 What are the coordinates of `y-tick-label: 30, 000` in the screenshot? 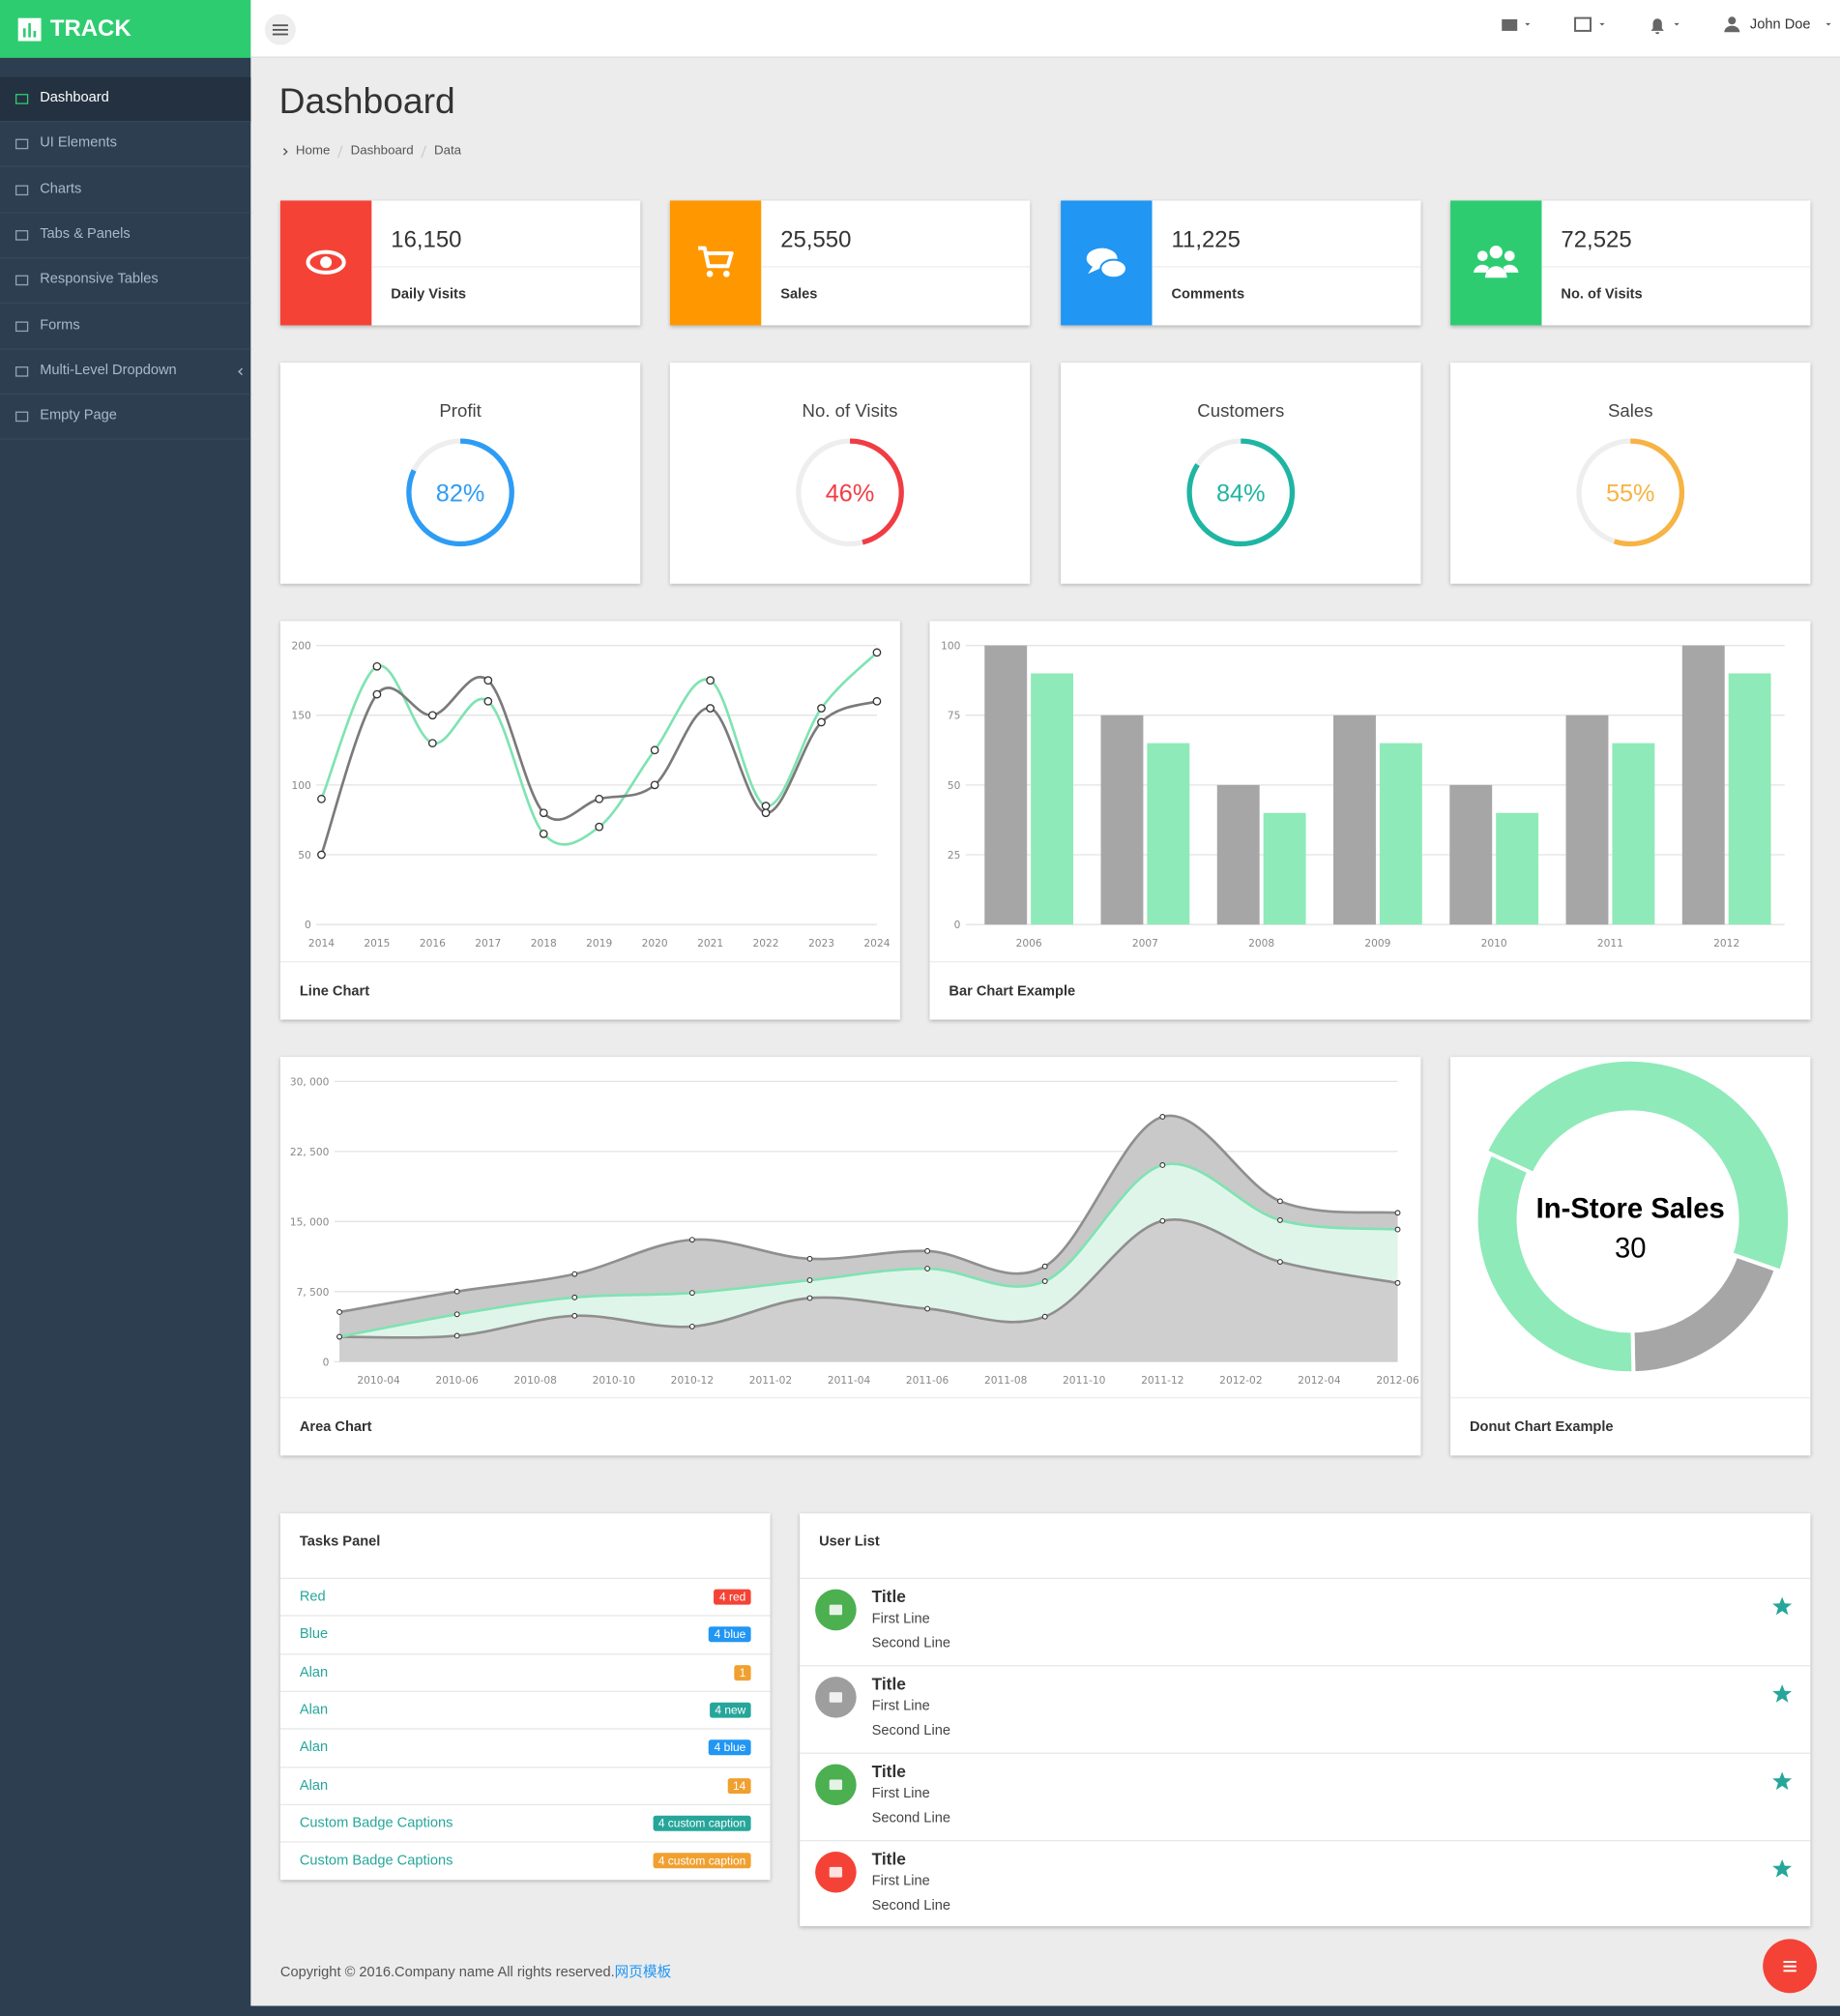 It's located at (310, 1081).